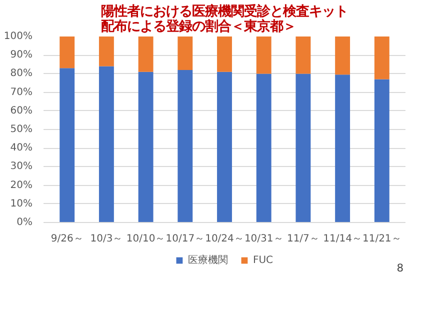  What do you see at coordinates (21, 55) in the screenshot?
I see `y-tick-label: 90%` at bounding box center [21, 55].